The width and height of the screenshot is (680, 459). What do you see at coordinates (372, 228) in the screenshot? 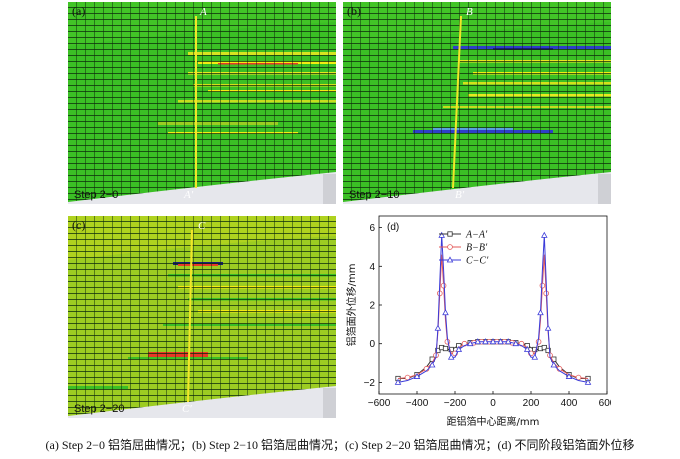
I see `y-tick-label: 6` at bounding box center [372, 228].